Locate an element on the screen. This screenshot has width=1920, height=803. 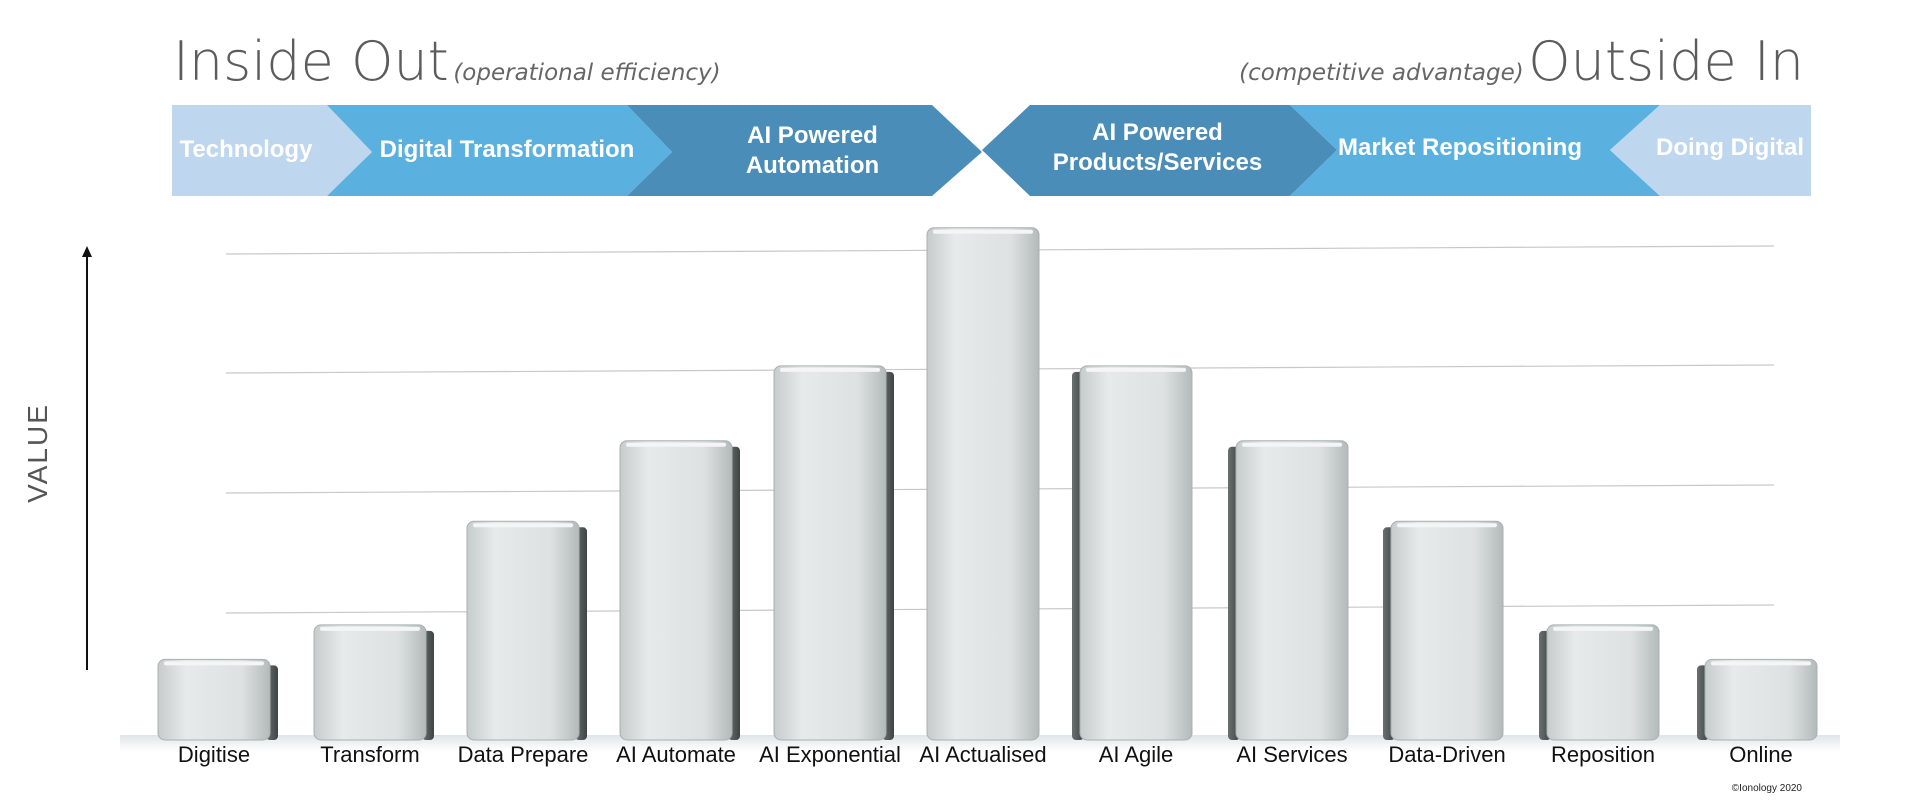
bar-ai-actualised is located at coordinates (983, 484).